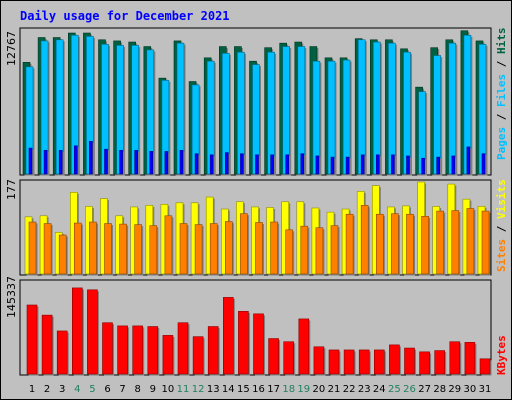 The height and width of the screenshot is (400, 512). What do you see at coordinates (501, 255) in the screenshot?
I see `legend-sites: Sites` at bounding box center [501, 255].